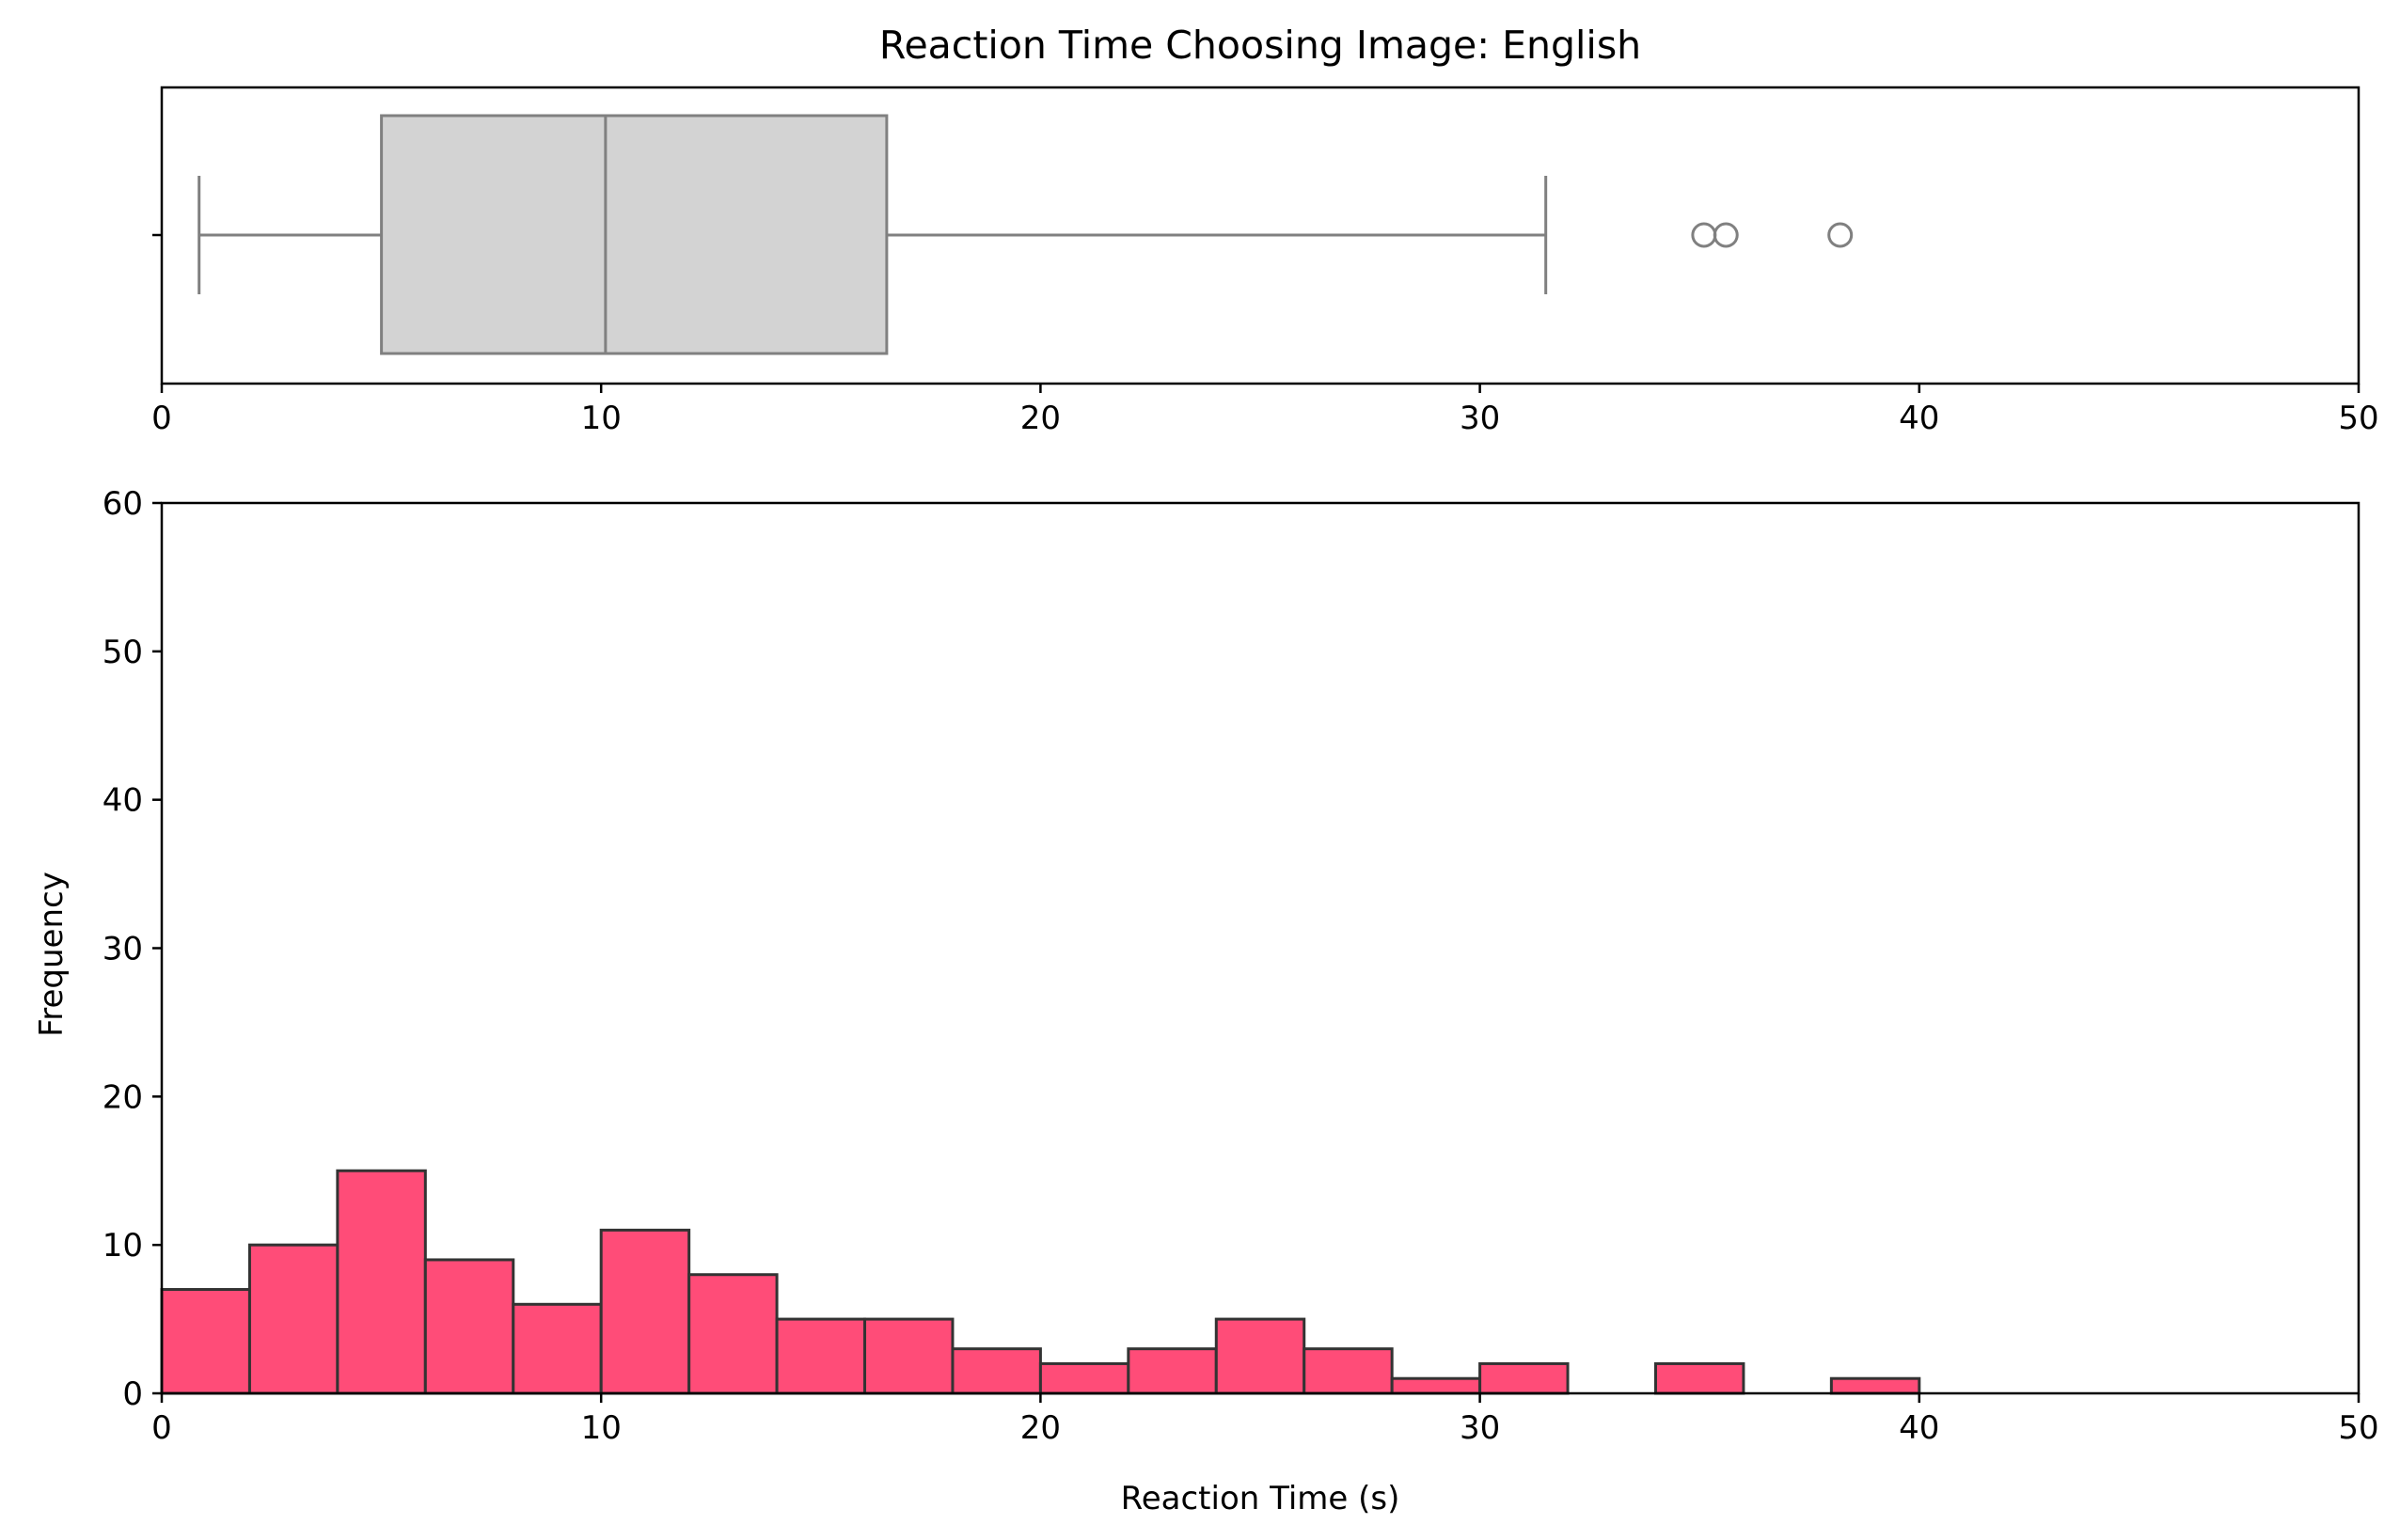 The image size is (2400, 1540). I want to click on box-x-tick-label-30: 30, so click(1480, 419).